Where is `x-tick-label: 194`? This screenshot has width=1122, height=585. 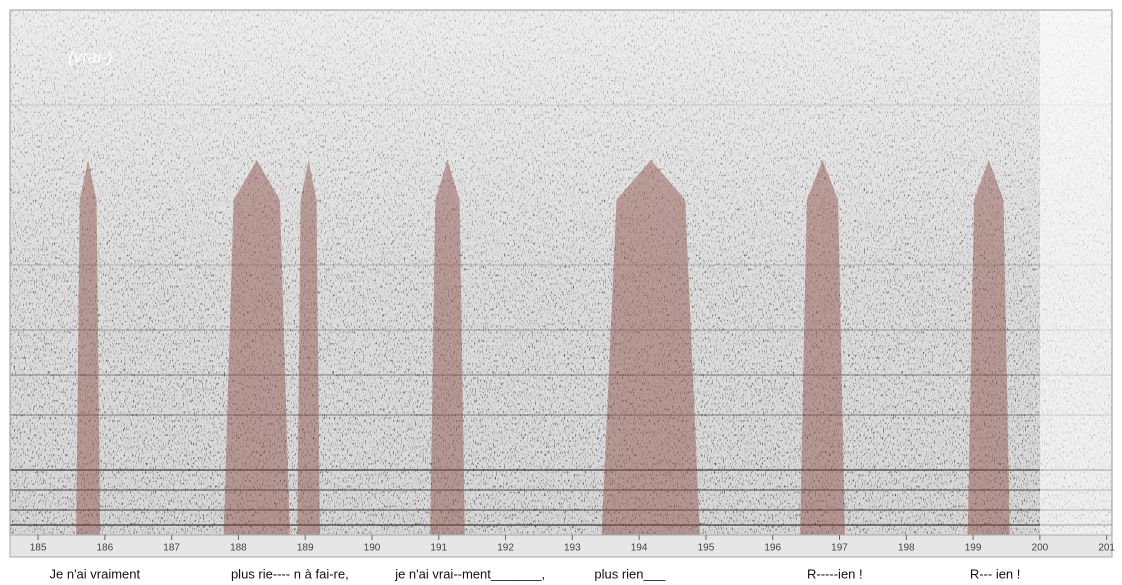 x-tick-label: 194 is located at coordinates (639, 548).